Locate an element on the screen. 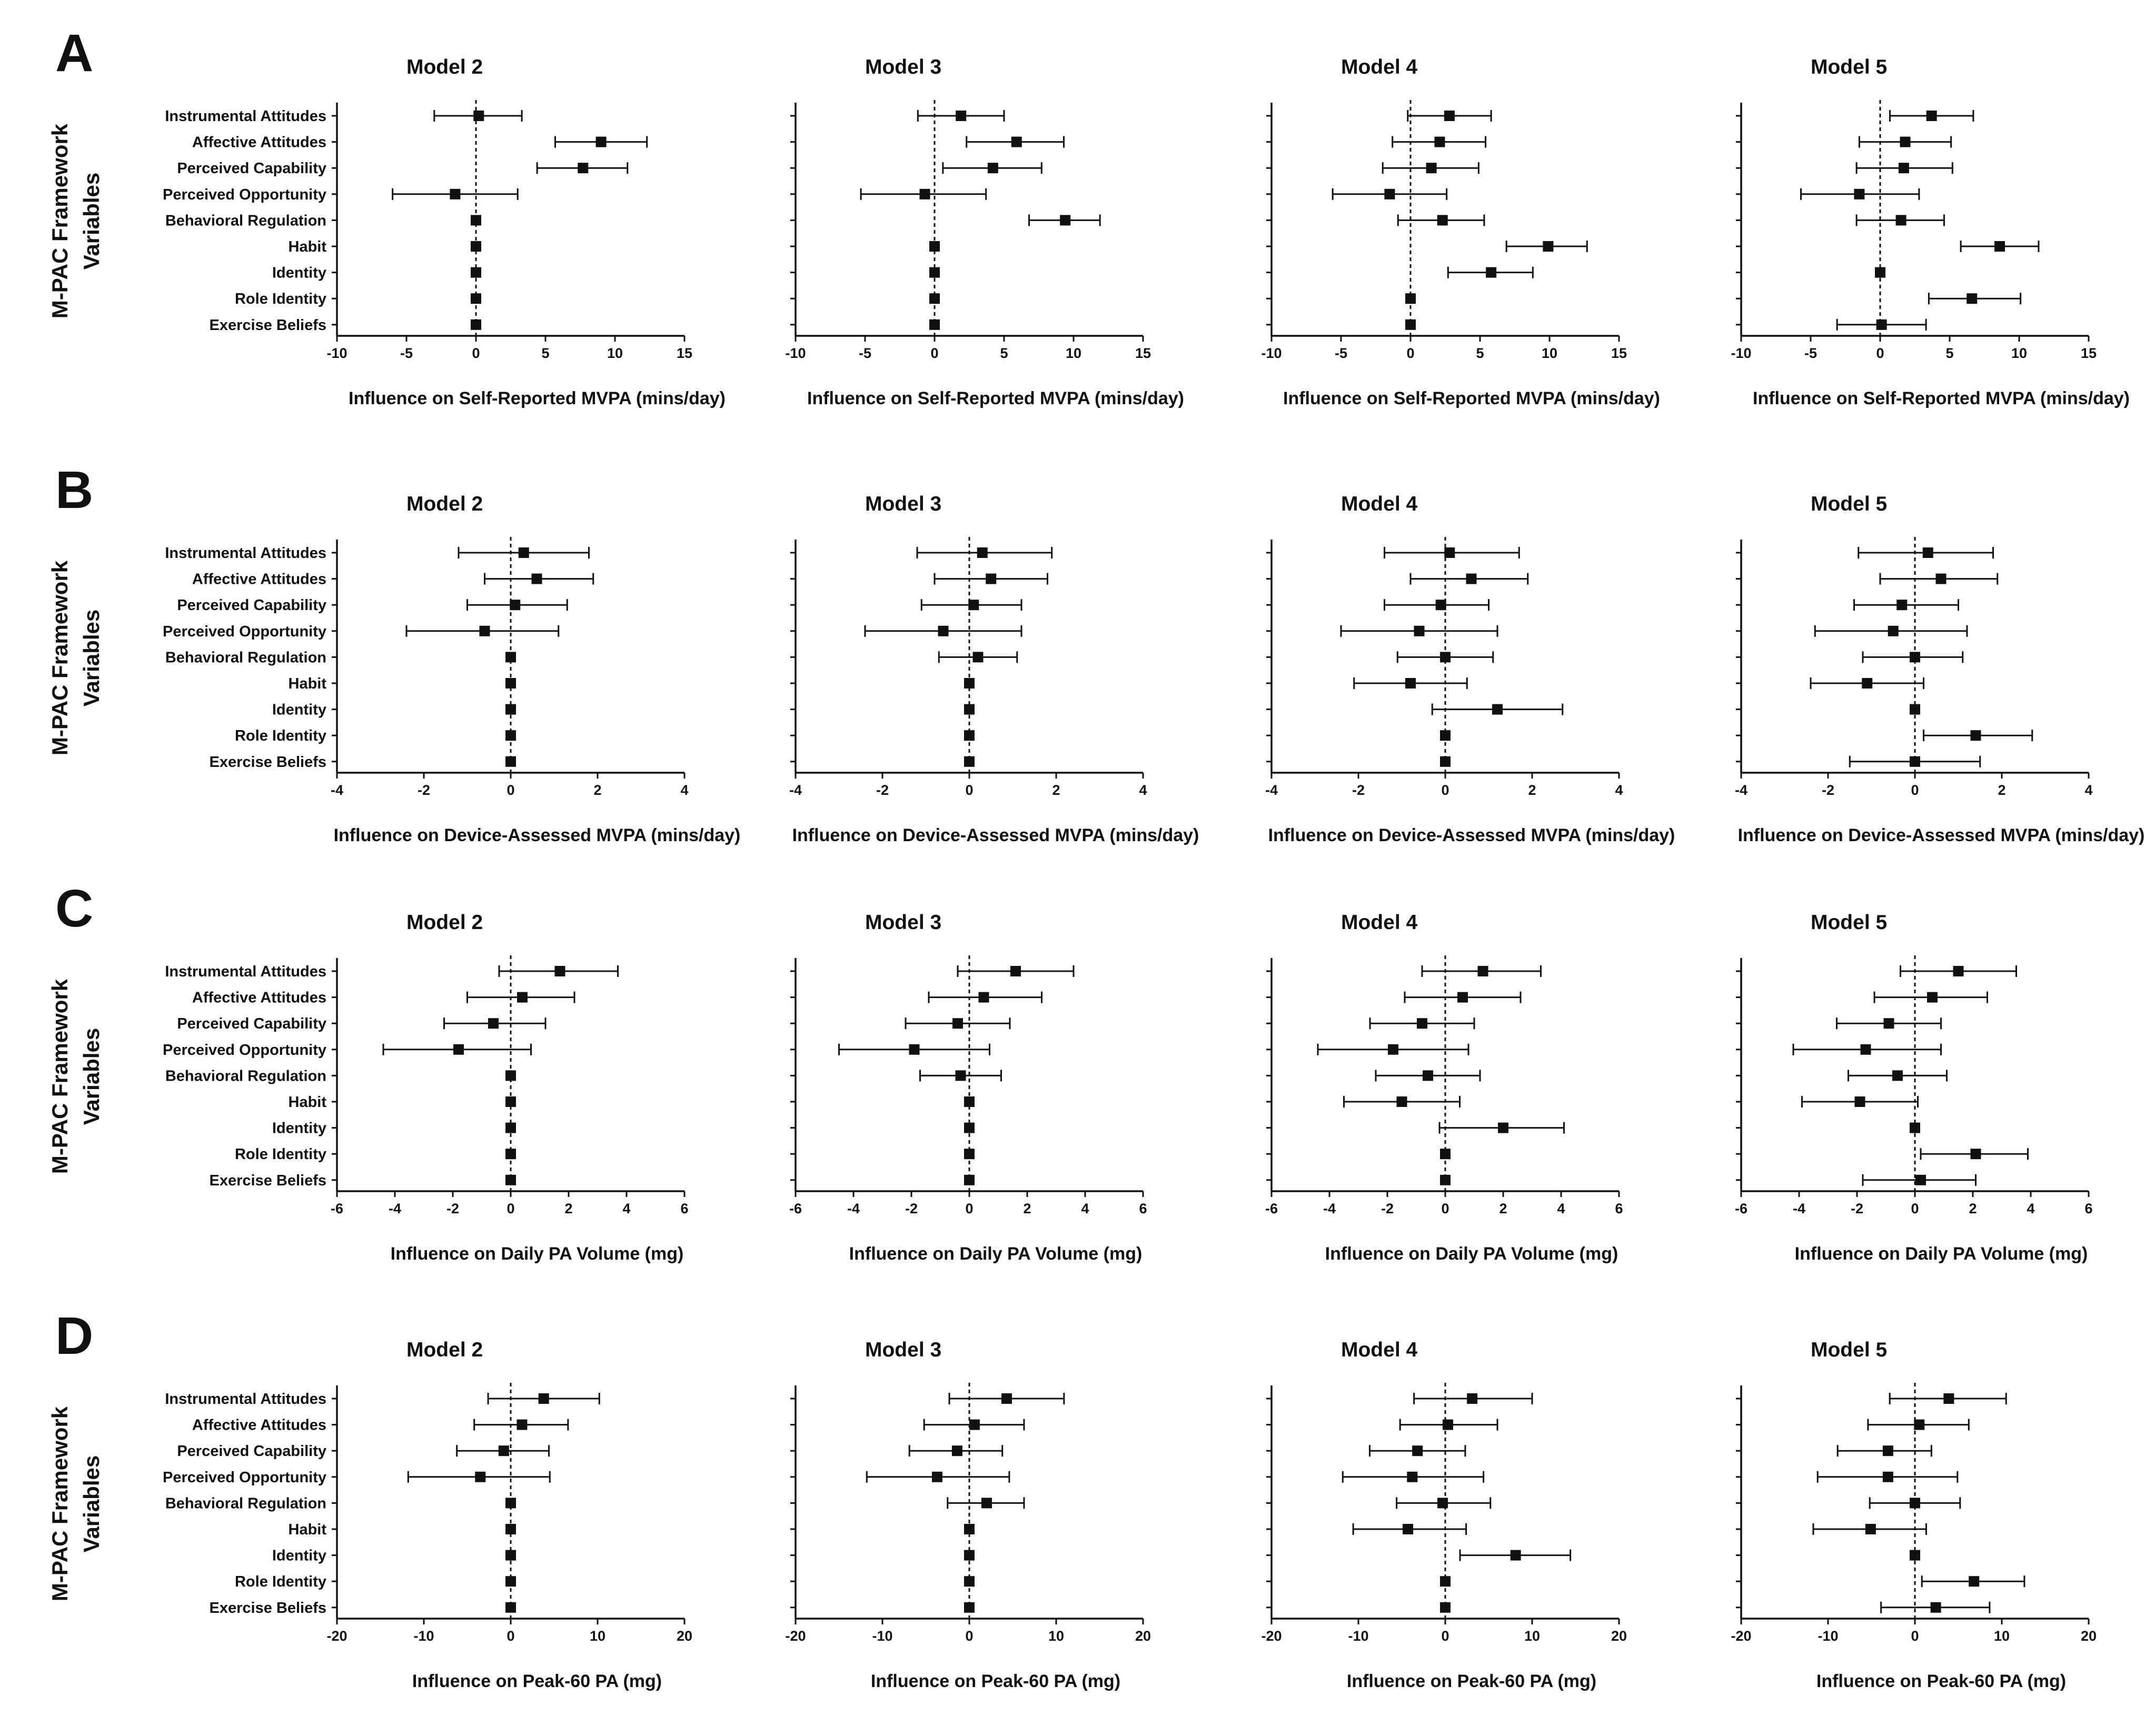 The width and height of the screenshot is (2145, 1736). x-tick-label: -6 is located at coordinates (1741, 1208).